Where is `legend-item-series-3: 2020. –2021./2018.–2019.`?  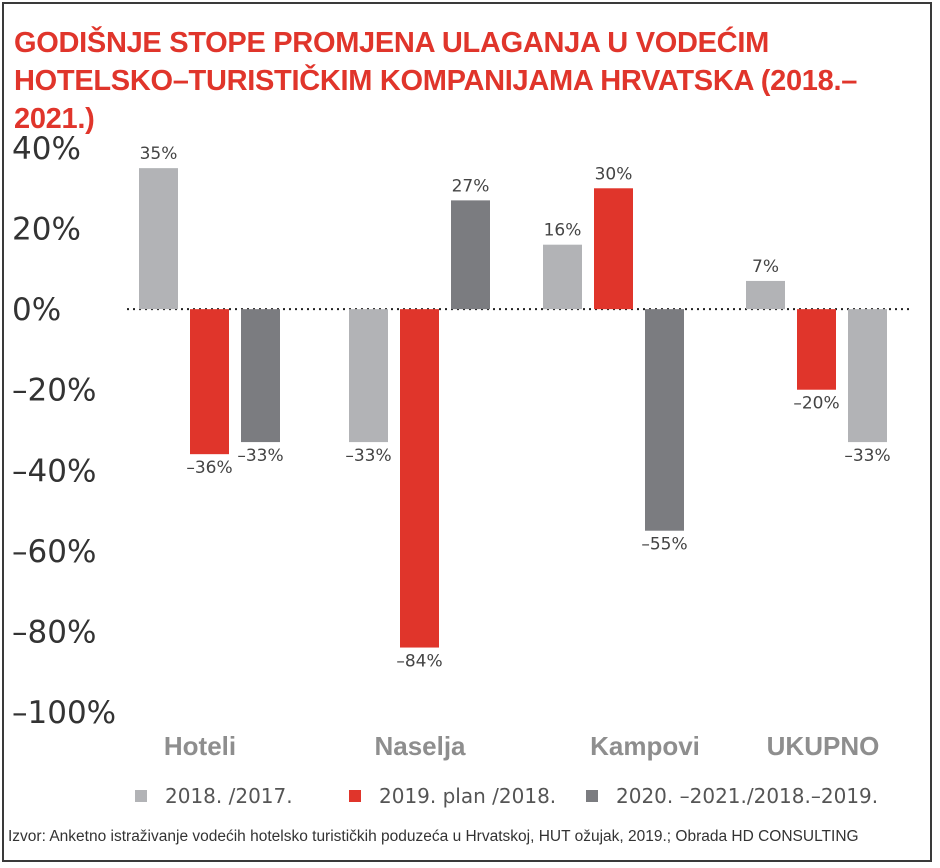 legend-item-series-3: 2020. –2021./2018.–2019. is located at coordinates (732, 796).